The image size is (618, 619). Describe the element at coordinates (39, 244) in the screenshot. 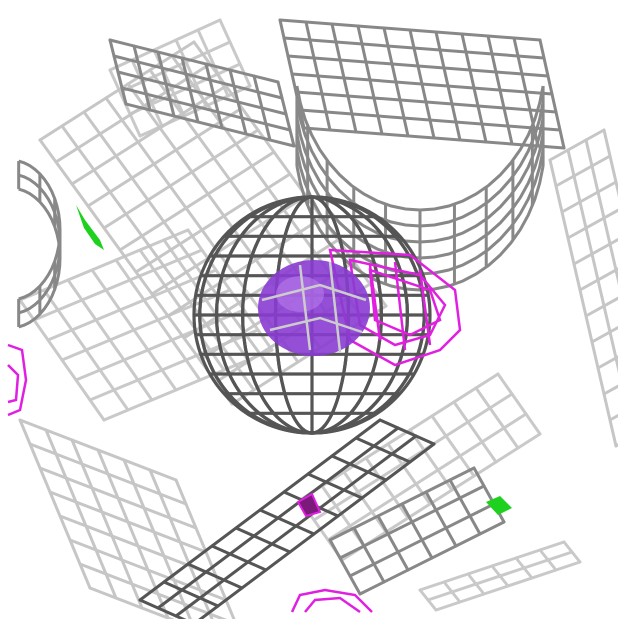

I see `left-edge-cage` at that location.